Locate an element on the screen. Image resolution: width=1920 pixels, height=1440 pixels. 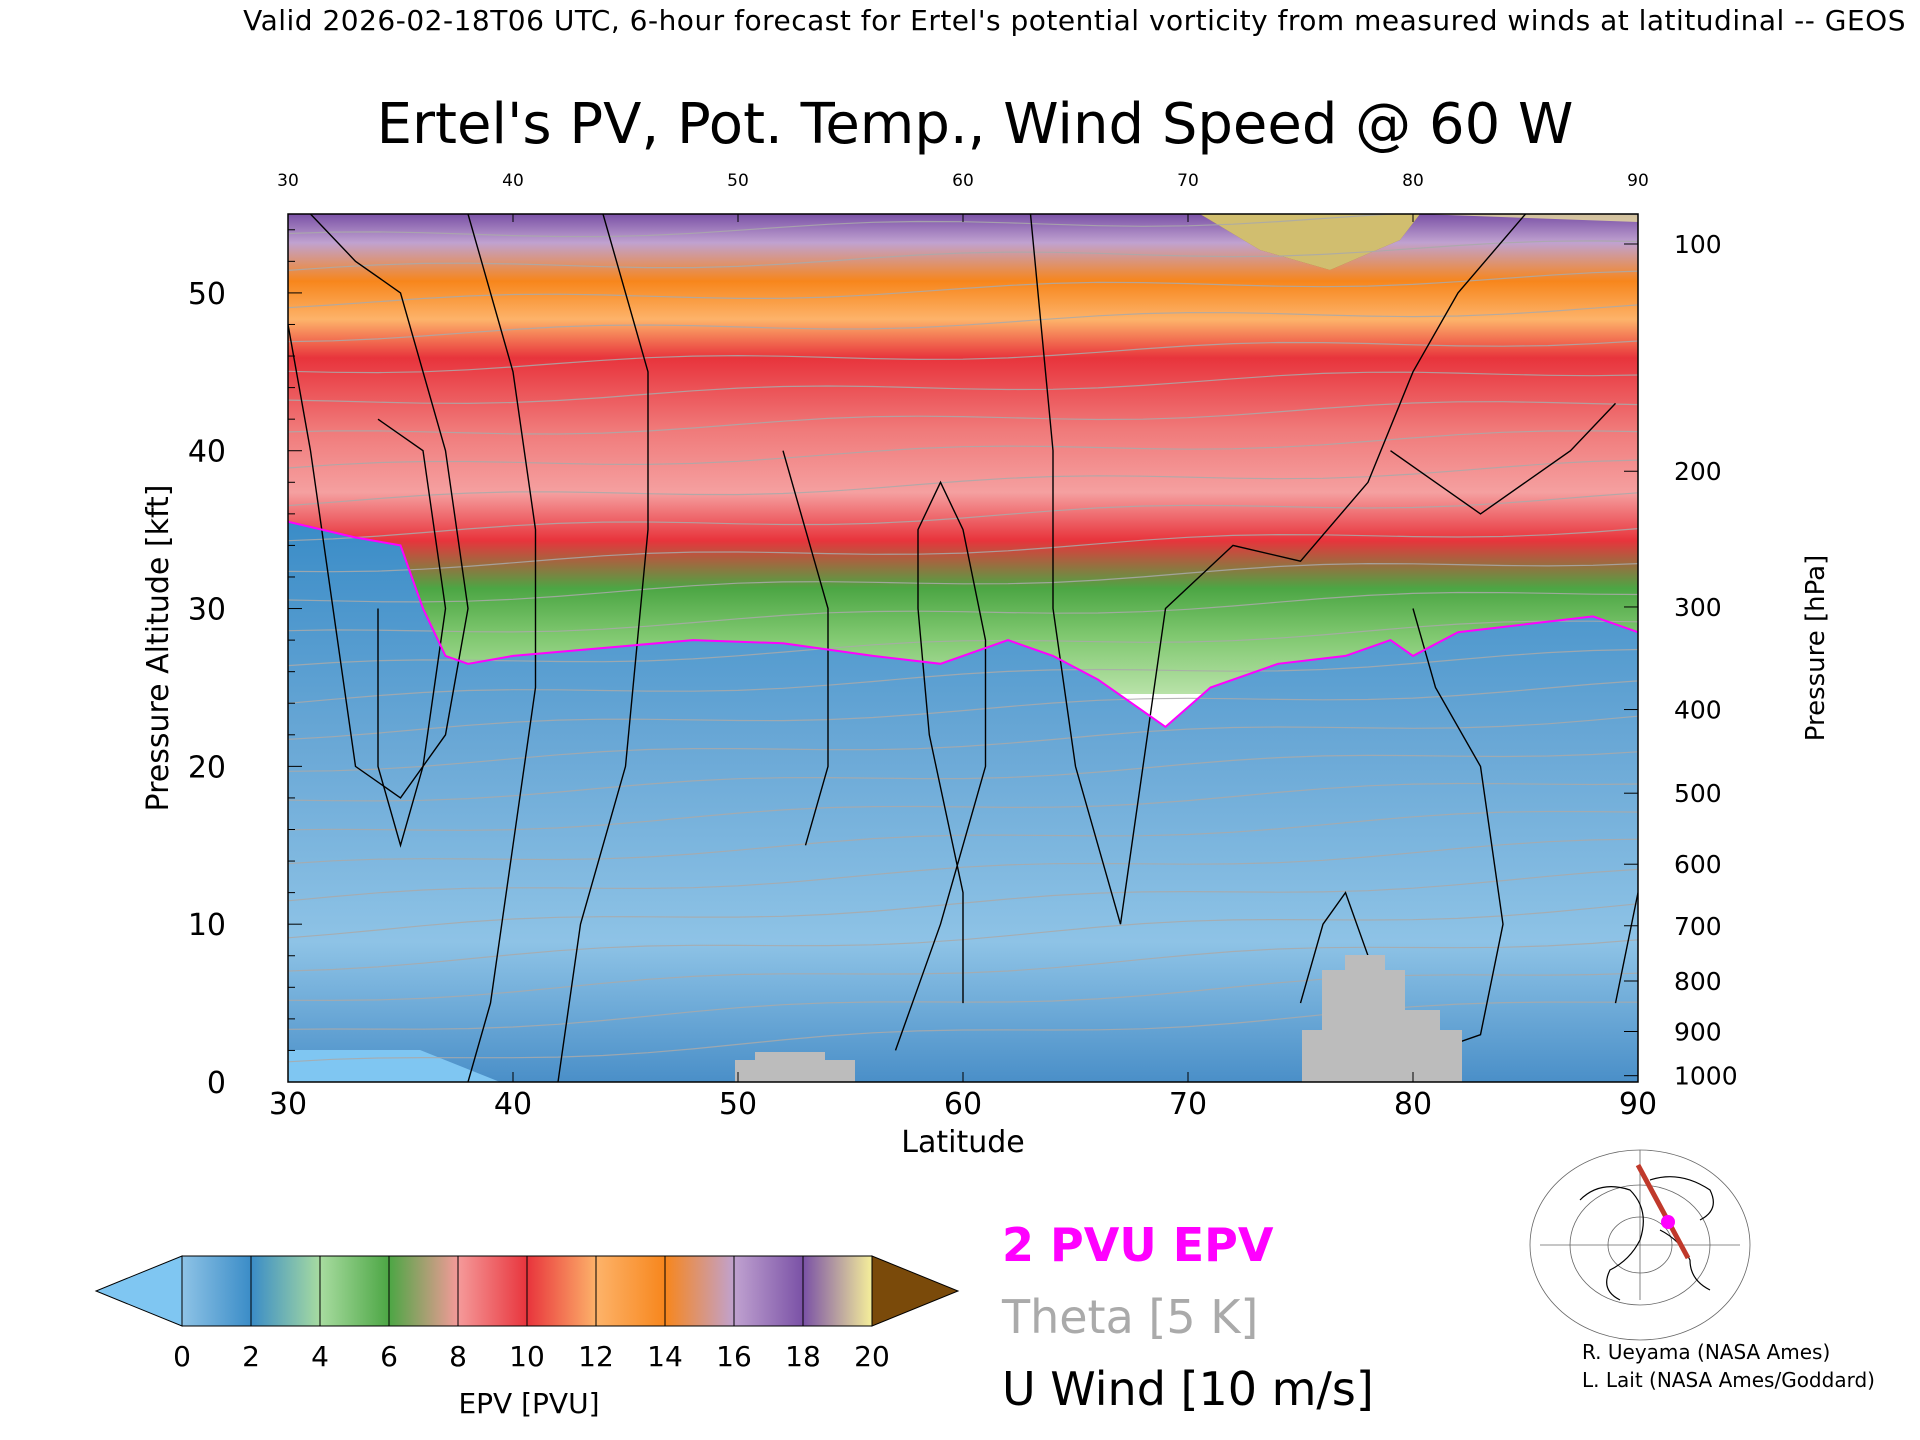
colorbar-tick-label: 8 is located at coordinates (458, 1356).